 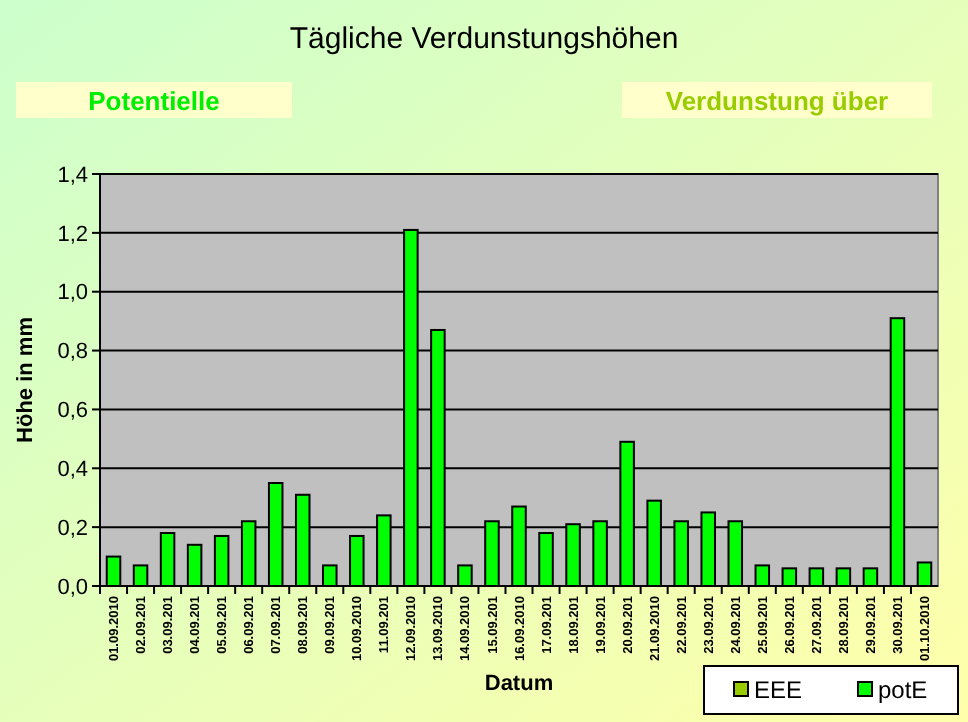 What do you see at coordinates (72, 175) in the screenshot?
I see `y-tick-label: 1,4` at bounding box center [72, 175].